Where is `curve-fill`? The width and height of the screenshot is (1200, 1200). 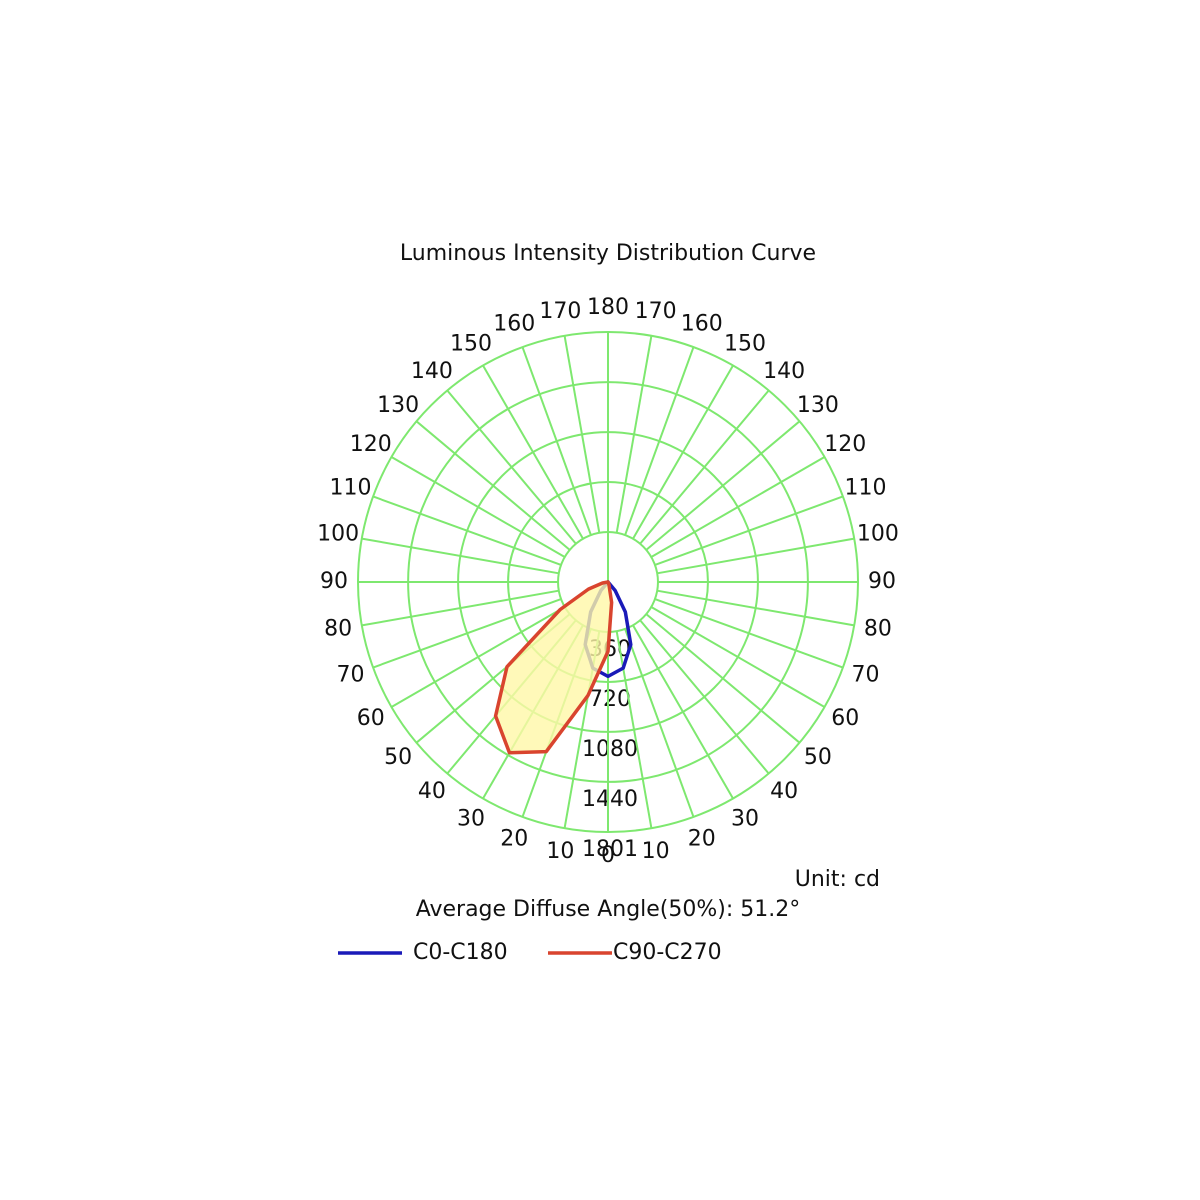 curve-fill is located at coordinates (553, 667).